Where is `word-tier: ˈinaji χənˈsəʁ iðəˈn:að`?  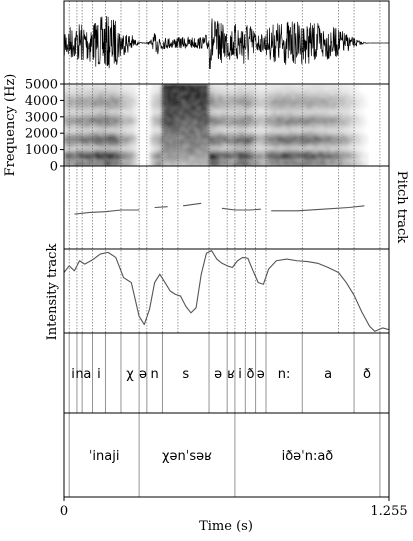
word-tier: ˈinaji χənˈsəʁ iðəˈn:að is located at coordinates (224, 455).